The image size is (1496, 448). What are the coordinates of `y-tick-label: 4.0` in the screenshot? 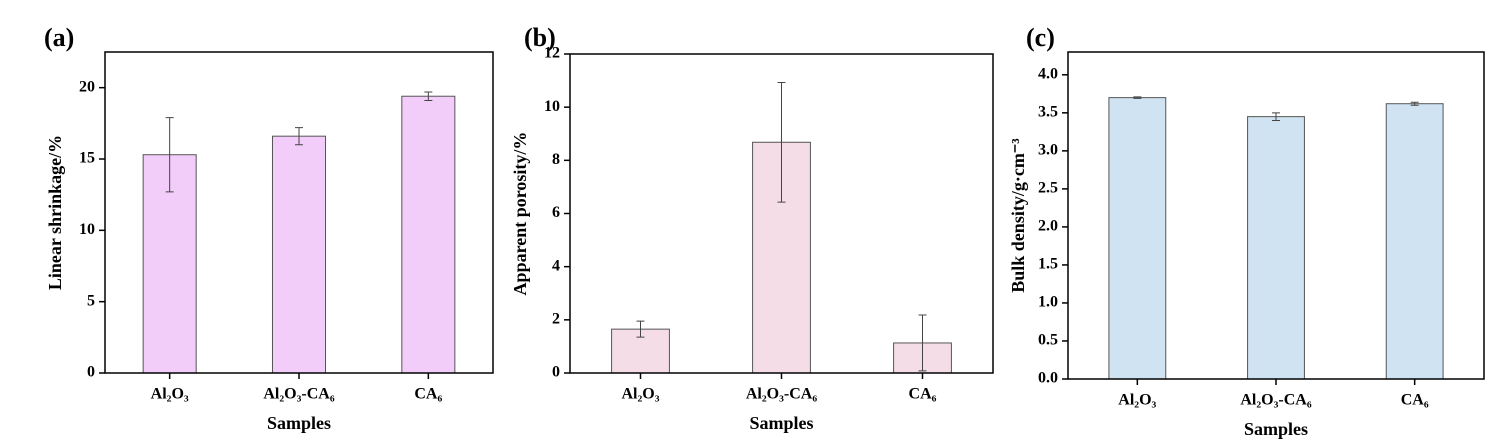 It's located at (1048, 73).